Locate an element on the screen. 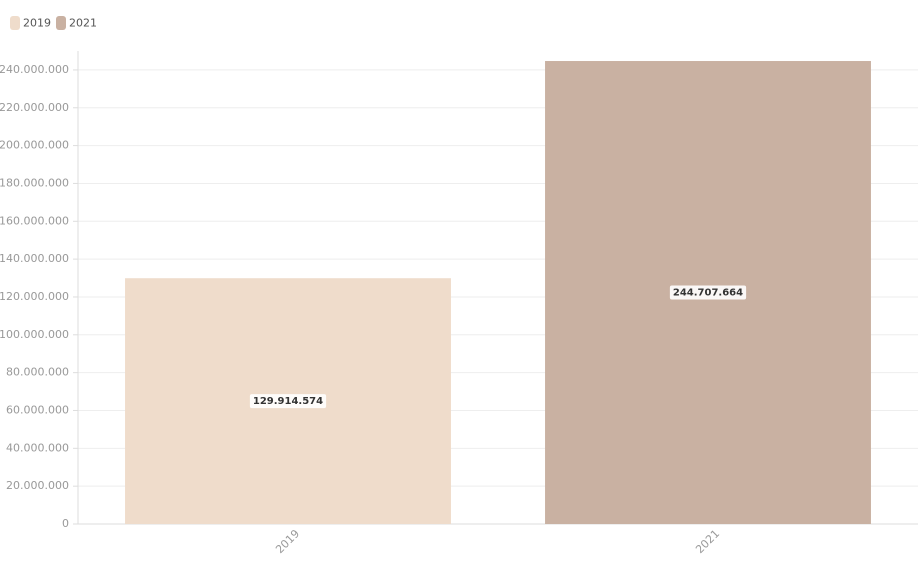 The image size is (918, 566). y-tick-label: 40.000.000 is located at coordinates (37, 447).